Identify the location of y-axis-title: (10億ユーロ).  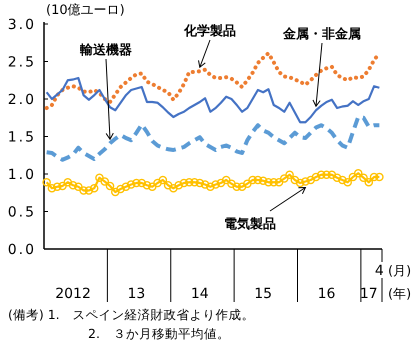
(85, 10).